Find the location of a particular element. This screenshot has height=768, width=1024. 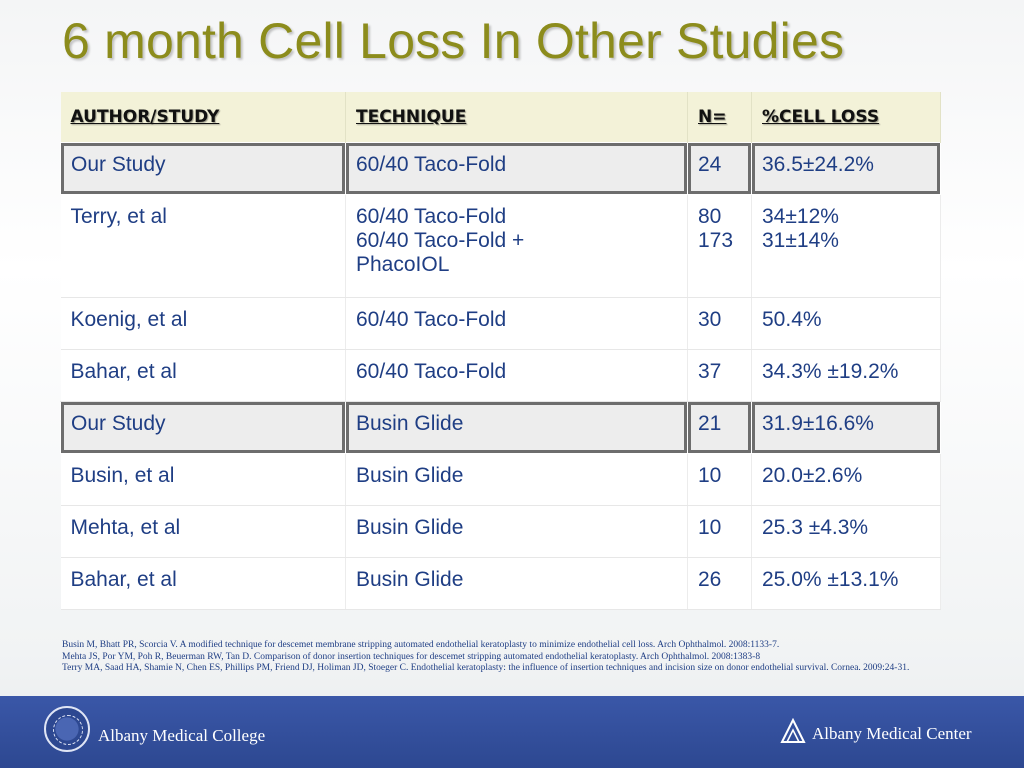

n-cell: 30 is located at coordinates (719, 323).